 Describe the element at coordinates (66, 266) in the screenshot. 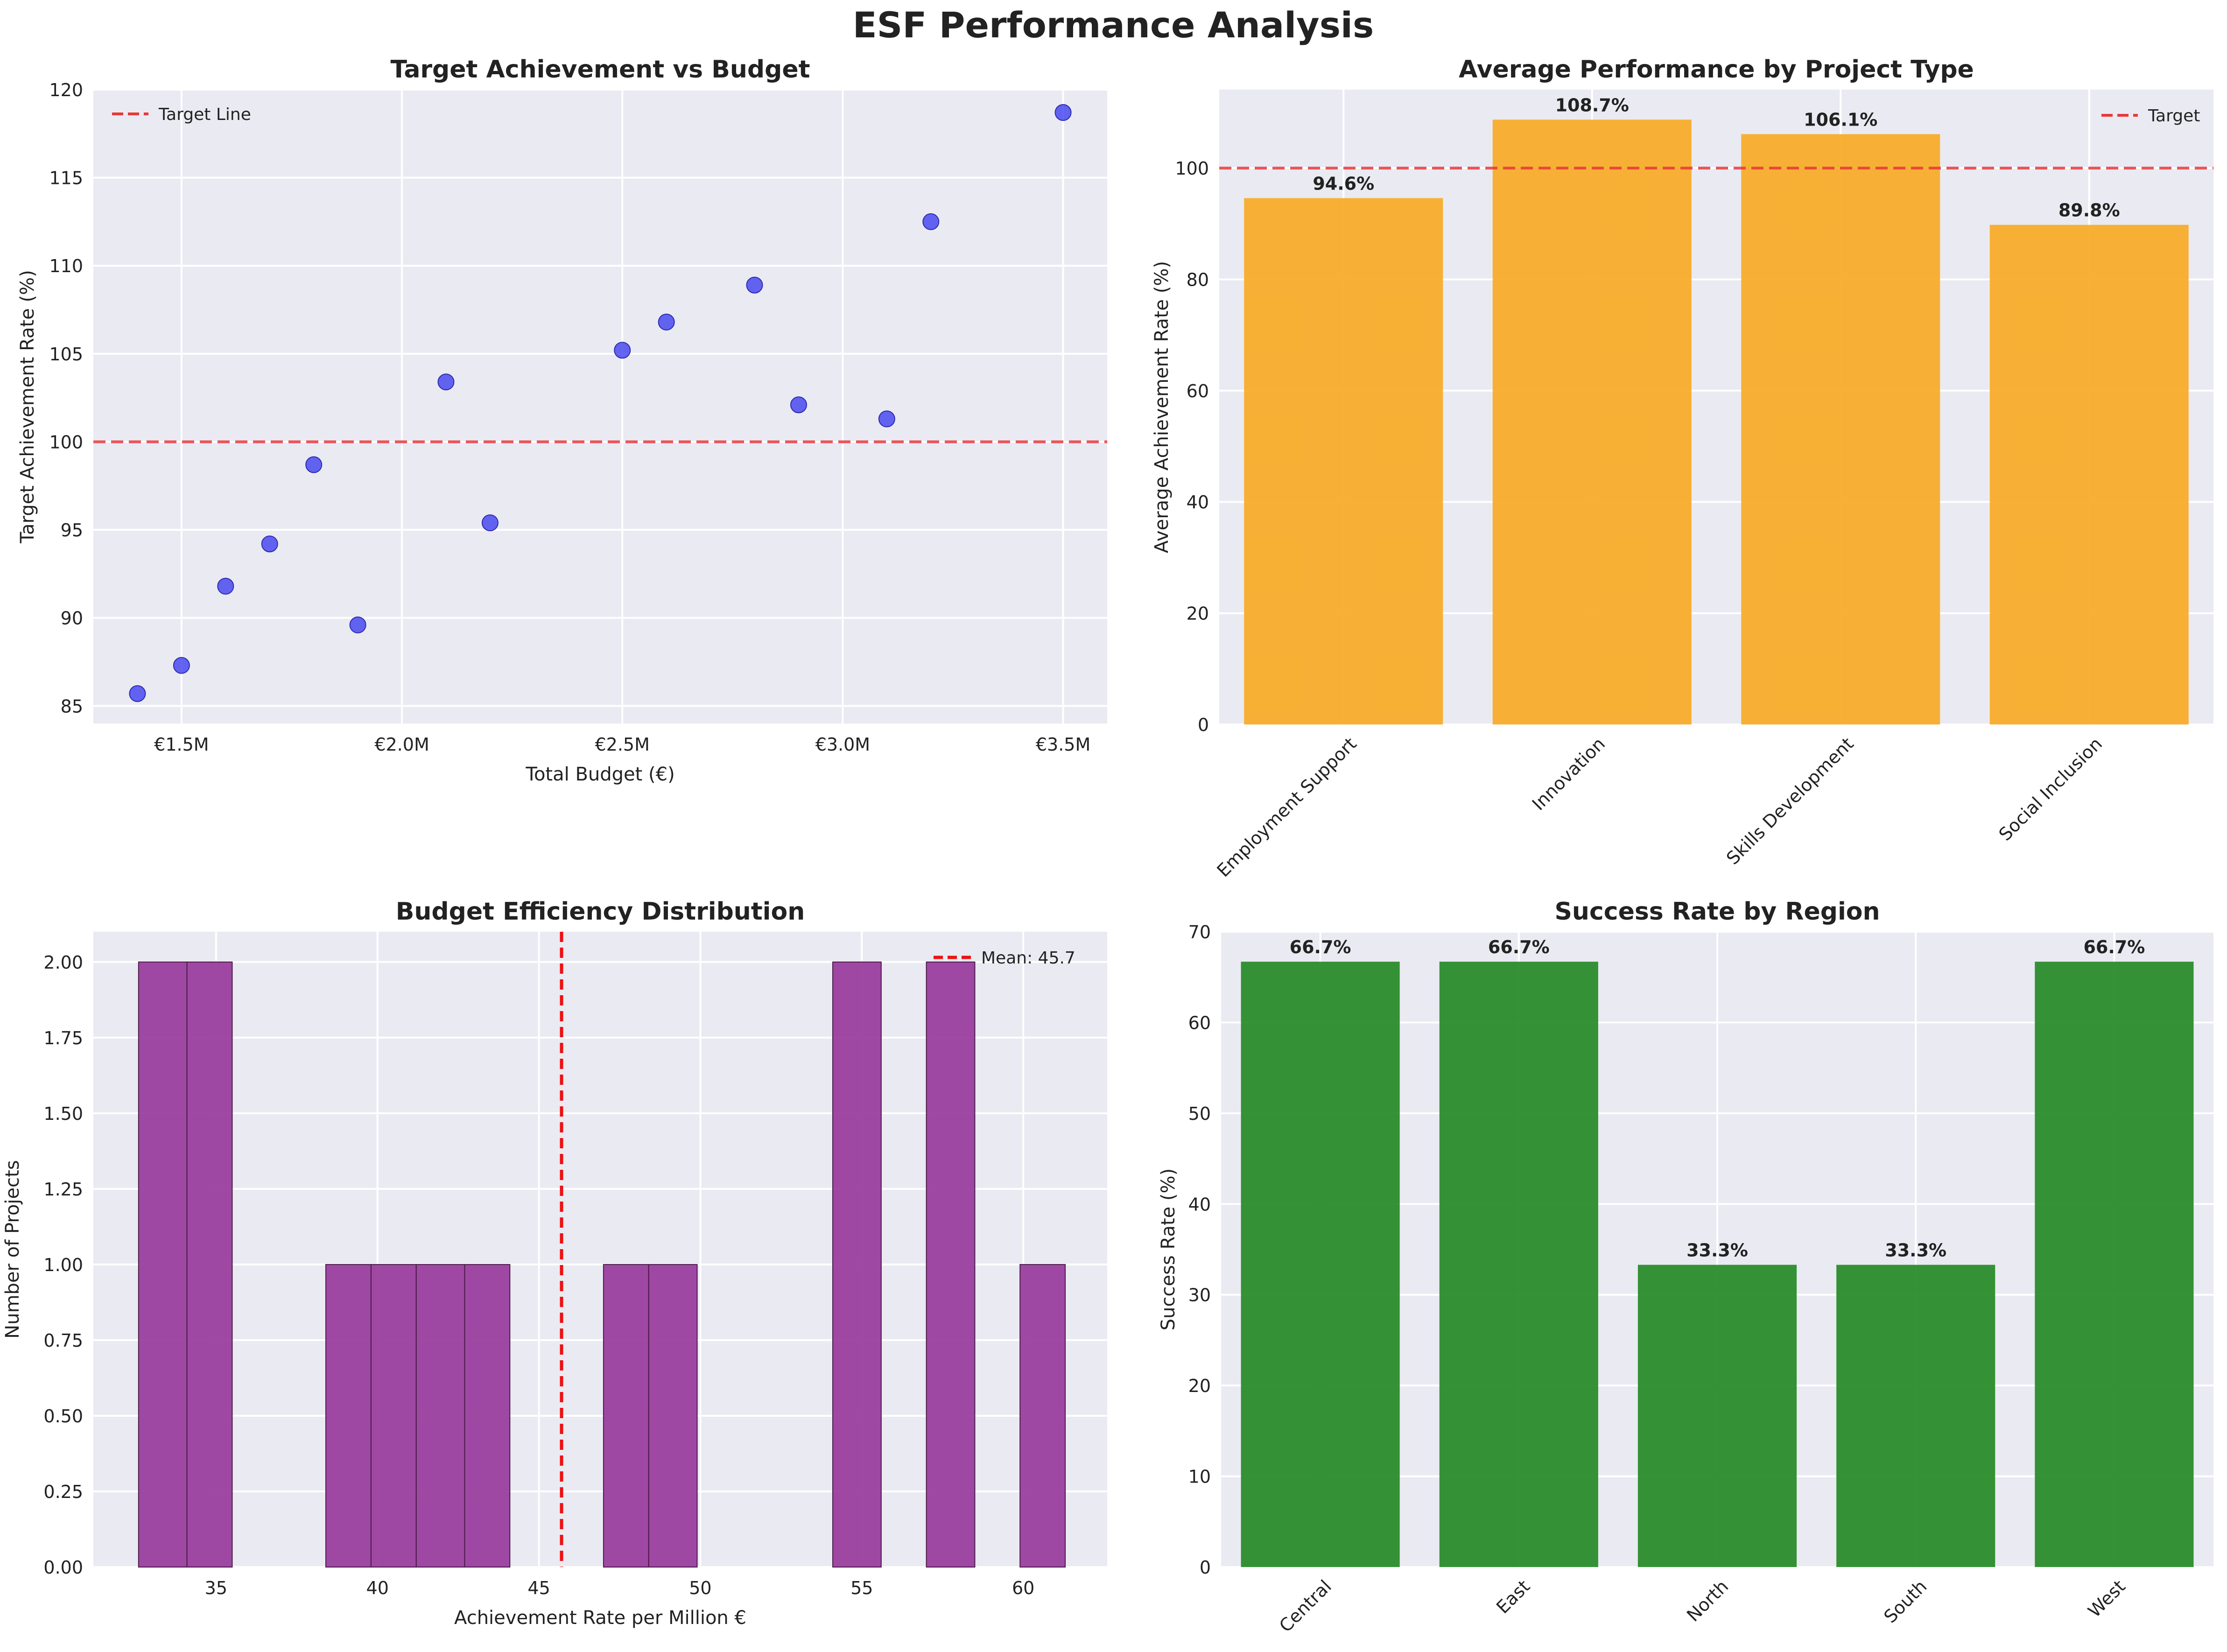

I see `y-tick-label: 110` at that location.